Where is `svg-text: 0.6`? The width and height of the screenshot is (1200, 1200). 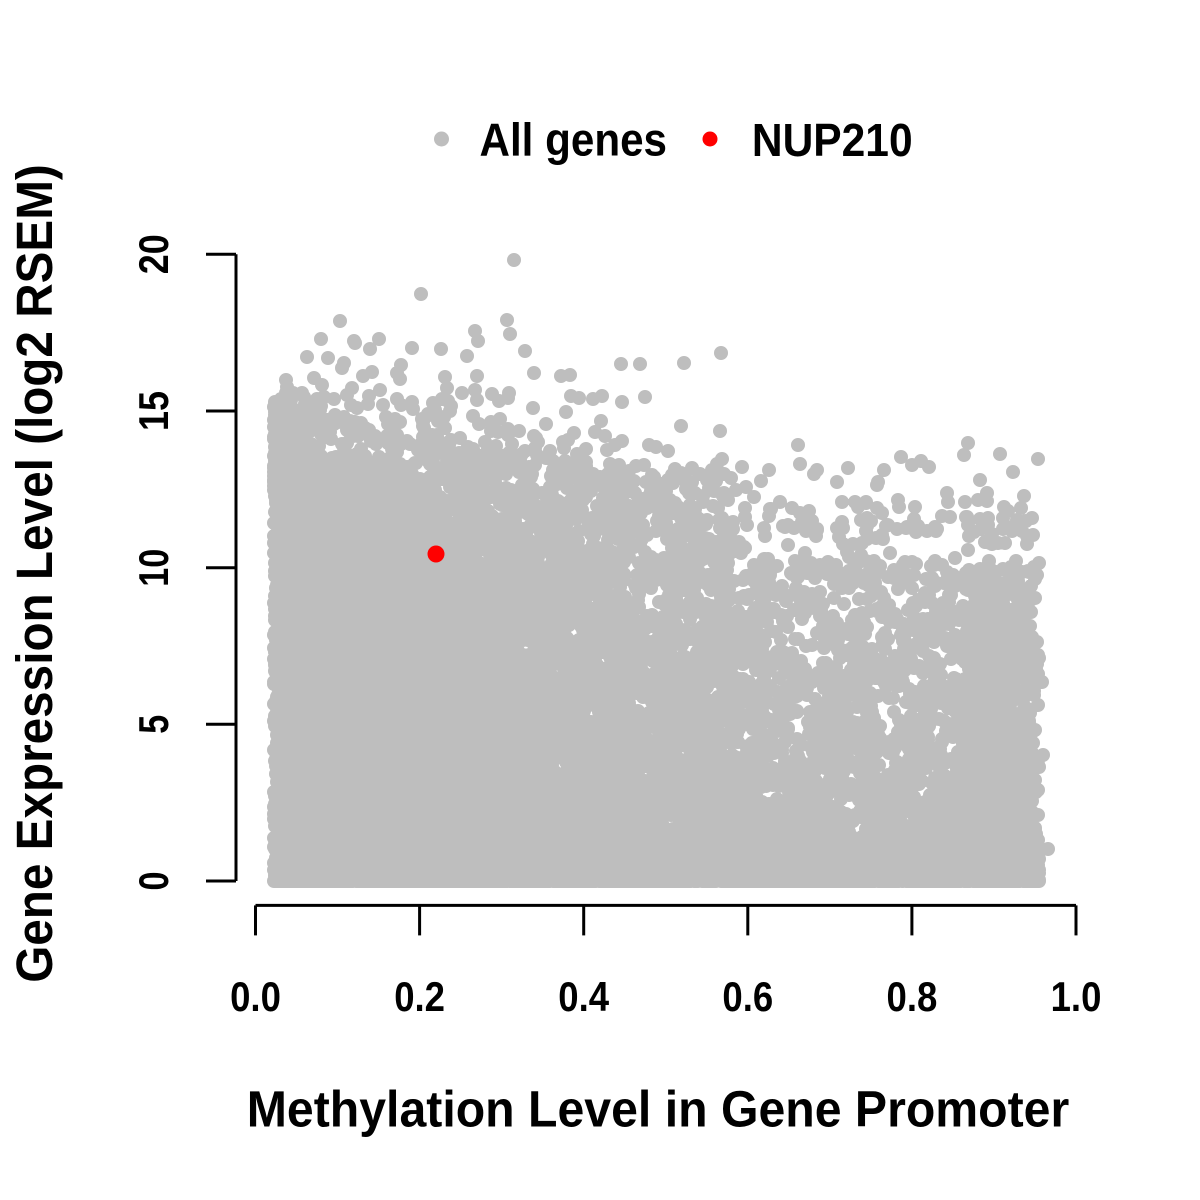 svg-text: 0.6 is located at coordinates (747, 996).